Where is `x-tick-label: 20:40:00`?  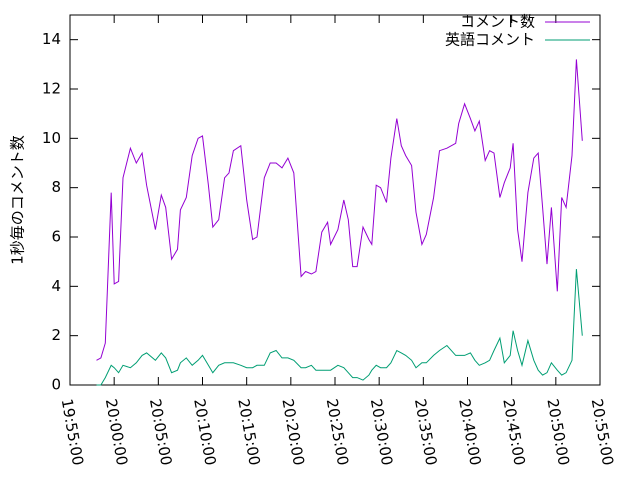
x-tick-label: 20:40:00 is located at coordinates (469, 431).